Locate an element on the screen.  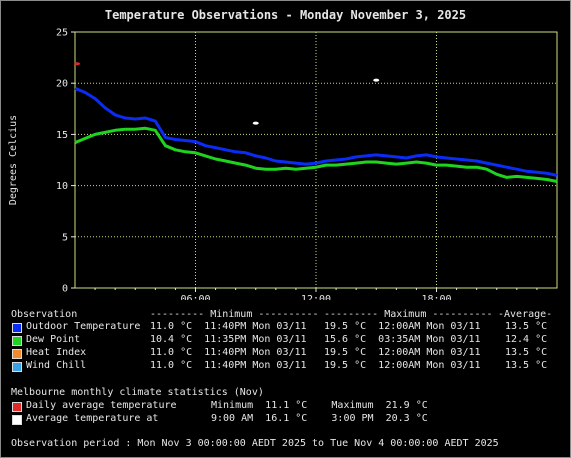
climate-values: Minimum 11.1 °C Maximum 21.9 °C is located at coordinates (319, 405).